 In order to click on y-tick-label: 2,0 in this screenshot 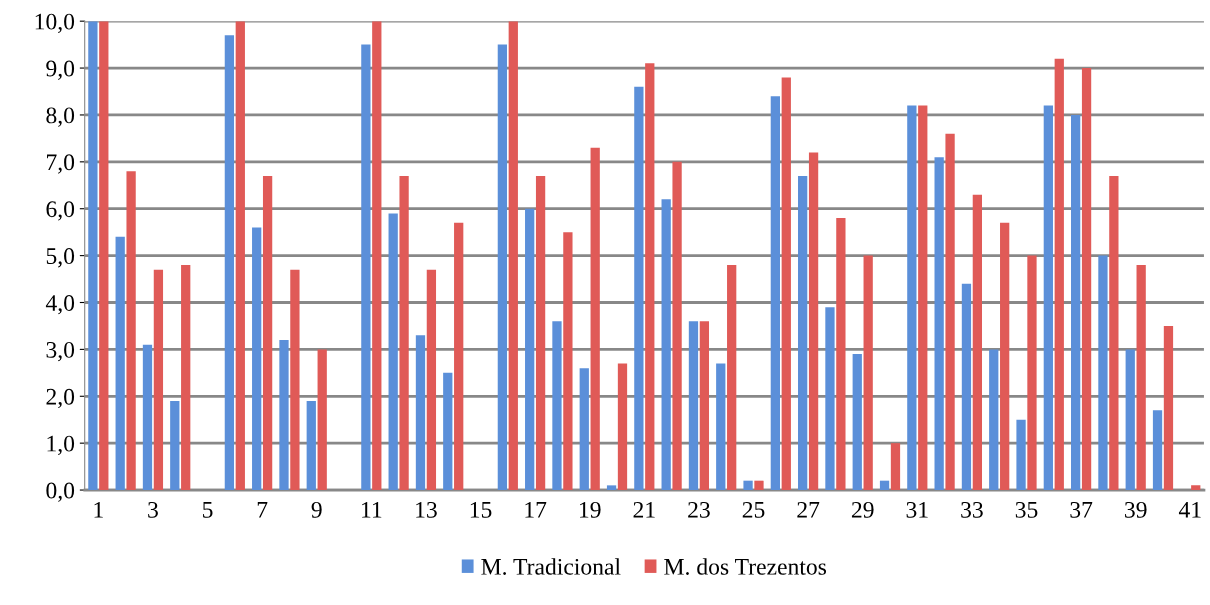, I will do `click(60, 398)`.